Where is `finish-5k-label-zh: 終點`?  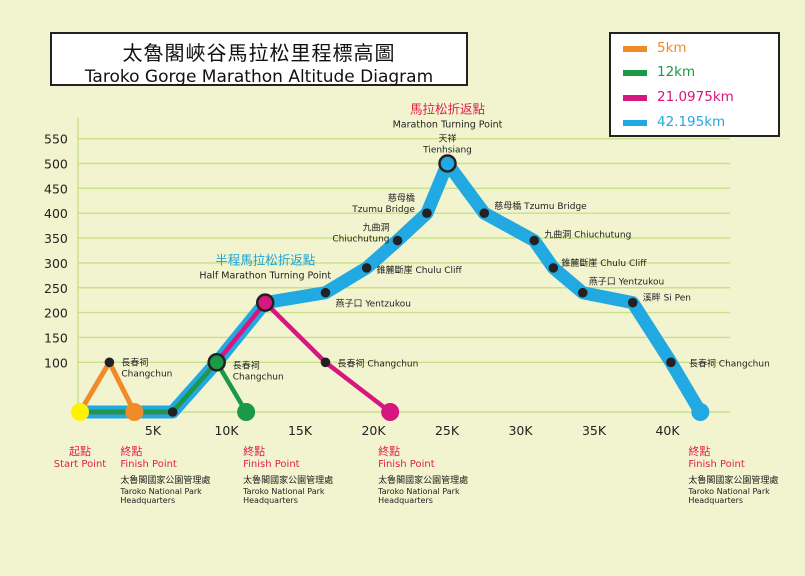 finish-5k-label-zh: 終點 is located at coordinates (131, 451).